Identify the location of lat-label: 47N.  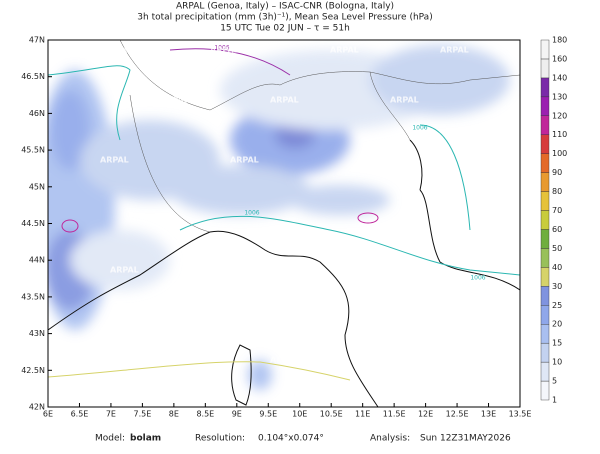
(37, 40).